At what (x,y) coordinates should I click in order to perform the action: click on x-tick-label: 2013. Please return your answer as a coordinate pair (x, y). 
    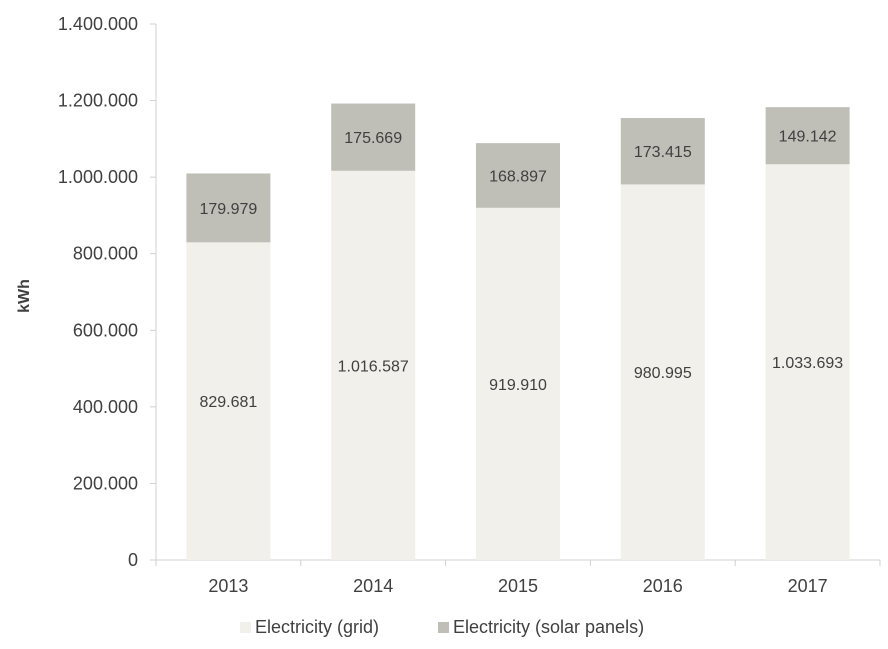
    Looking at the image, I should click on (228, 586).